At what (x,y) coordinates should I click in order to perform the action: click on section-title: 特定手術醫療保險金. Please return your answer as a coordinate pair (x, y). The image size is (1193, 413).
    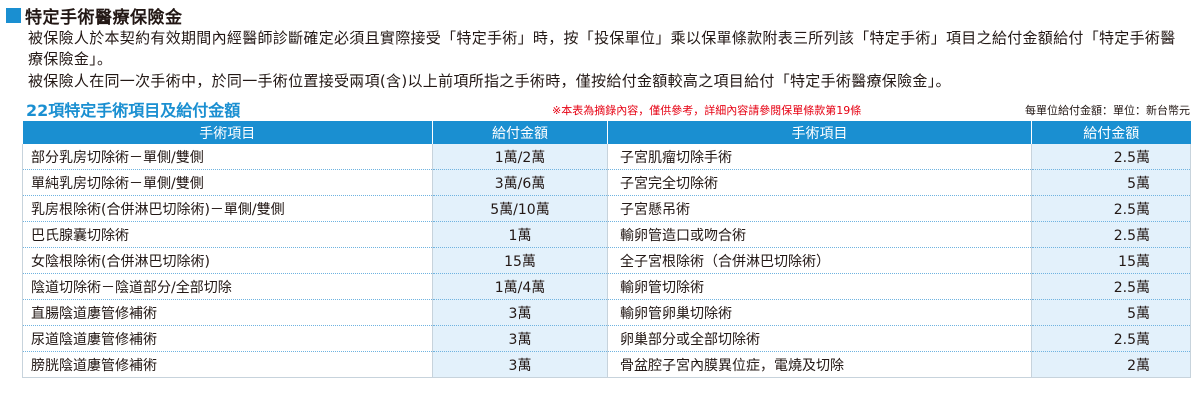
    Looking at the image, I should click on (94, 16).